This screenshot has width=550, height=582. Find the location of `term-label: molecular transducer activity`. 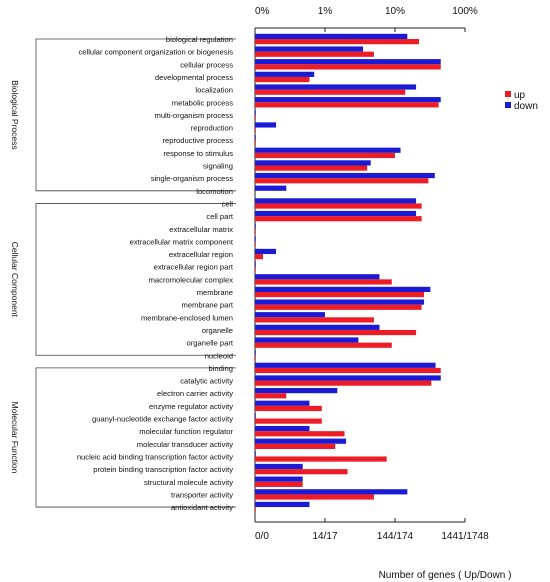

term-label: molecular transducer activity is located at coordinates (185, 444).